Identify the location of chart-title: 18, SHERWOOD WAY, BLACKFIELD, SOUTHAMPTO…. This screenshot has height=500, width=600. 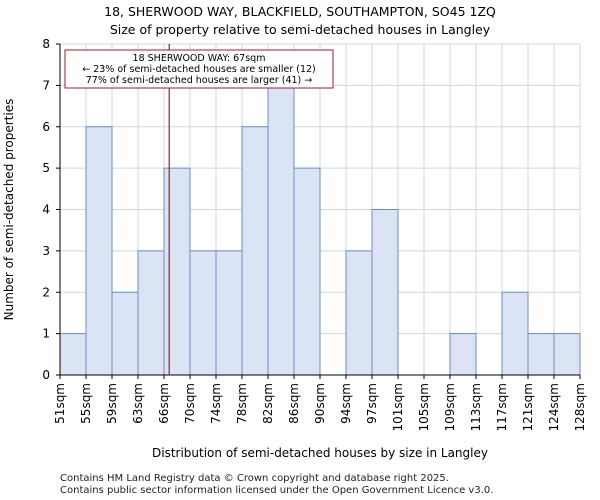
(300, 11).